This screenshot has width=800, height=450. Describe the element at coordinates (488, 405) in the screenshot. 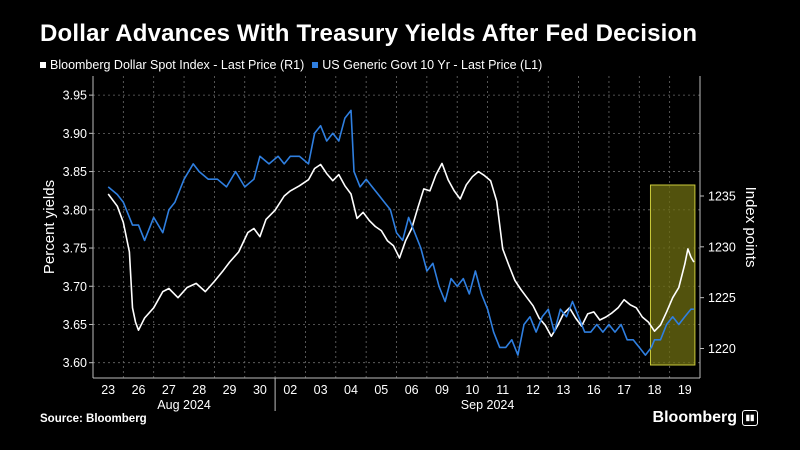

I see `x-group-label: Sep 2024` at that location.